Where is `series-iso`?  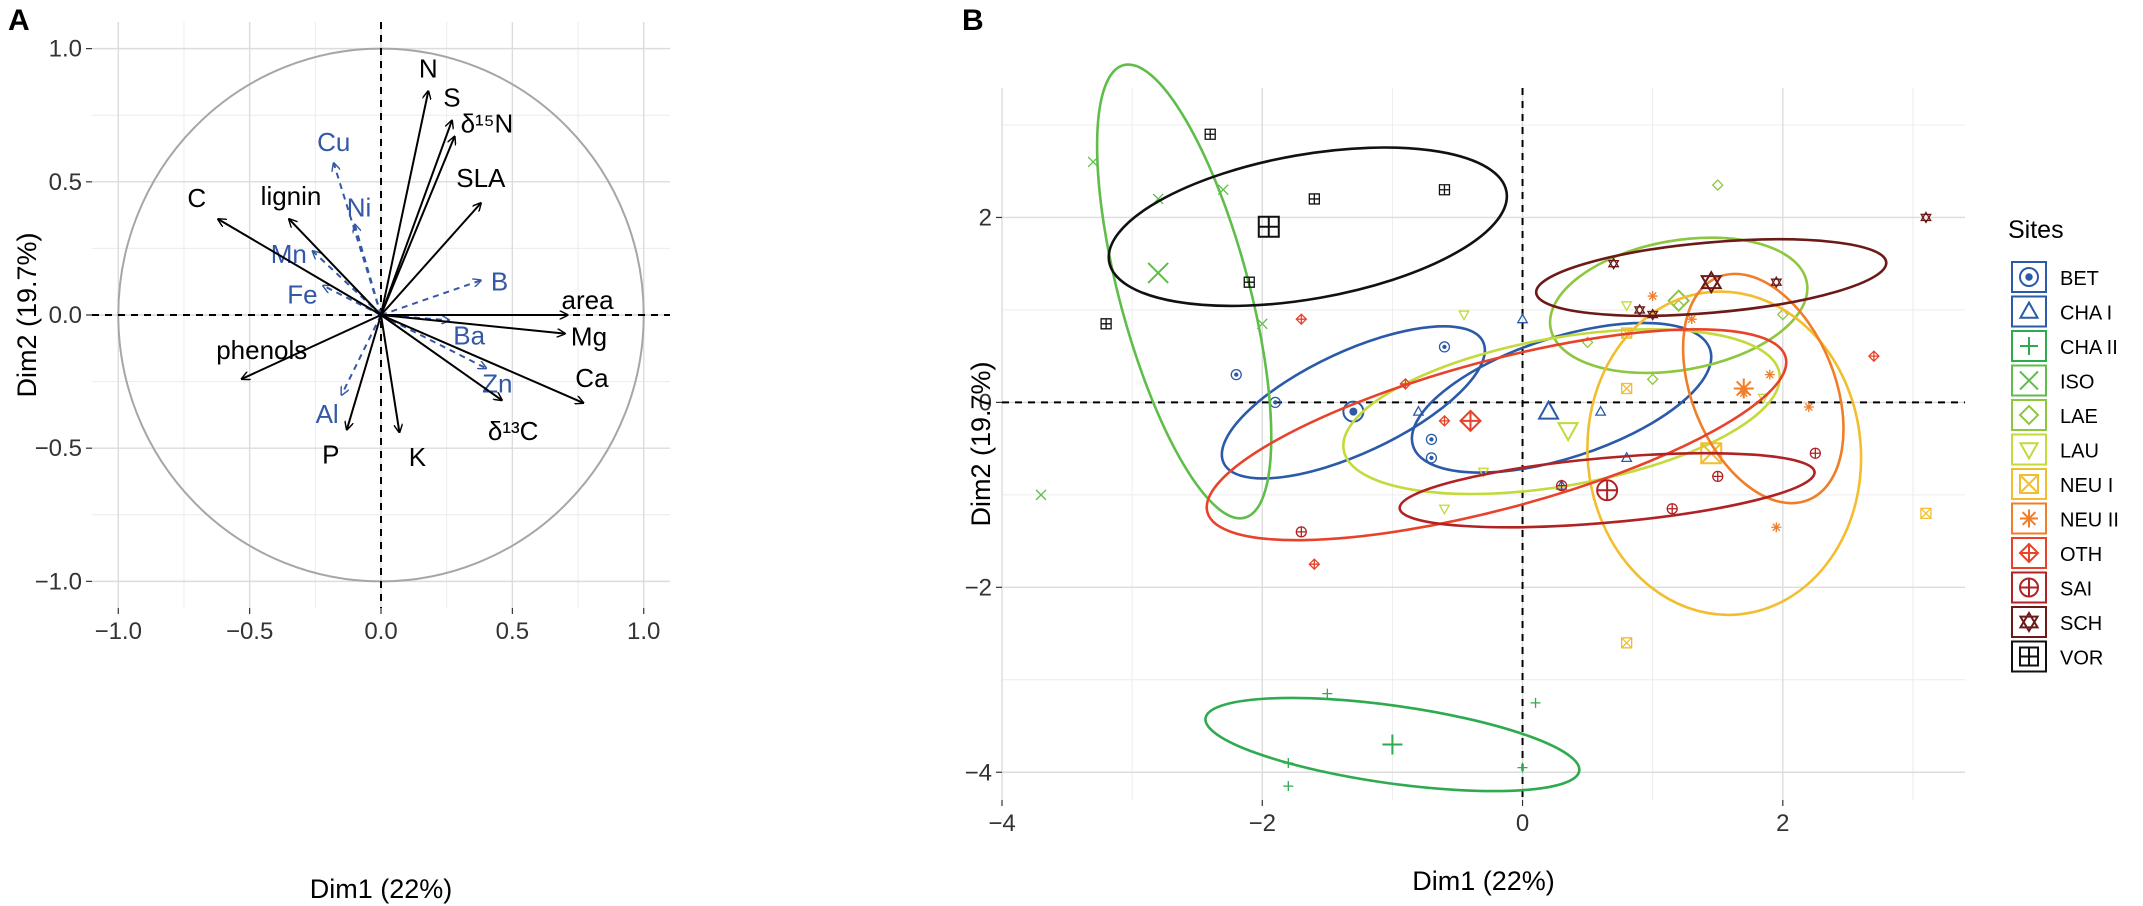
series-iso is located at coordinates (1154, 291).